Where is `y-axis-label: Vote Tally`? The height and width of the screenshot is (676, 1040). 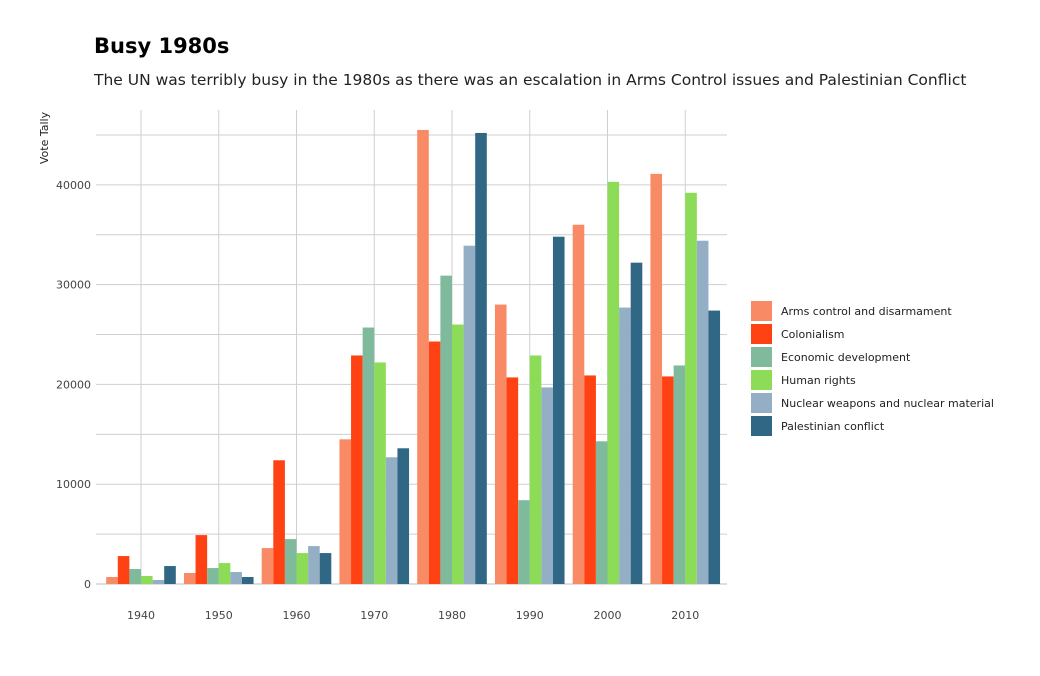
y-axis-label: Vote Tally is located at coordinates (44, 137).